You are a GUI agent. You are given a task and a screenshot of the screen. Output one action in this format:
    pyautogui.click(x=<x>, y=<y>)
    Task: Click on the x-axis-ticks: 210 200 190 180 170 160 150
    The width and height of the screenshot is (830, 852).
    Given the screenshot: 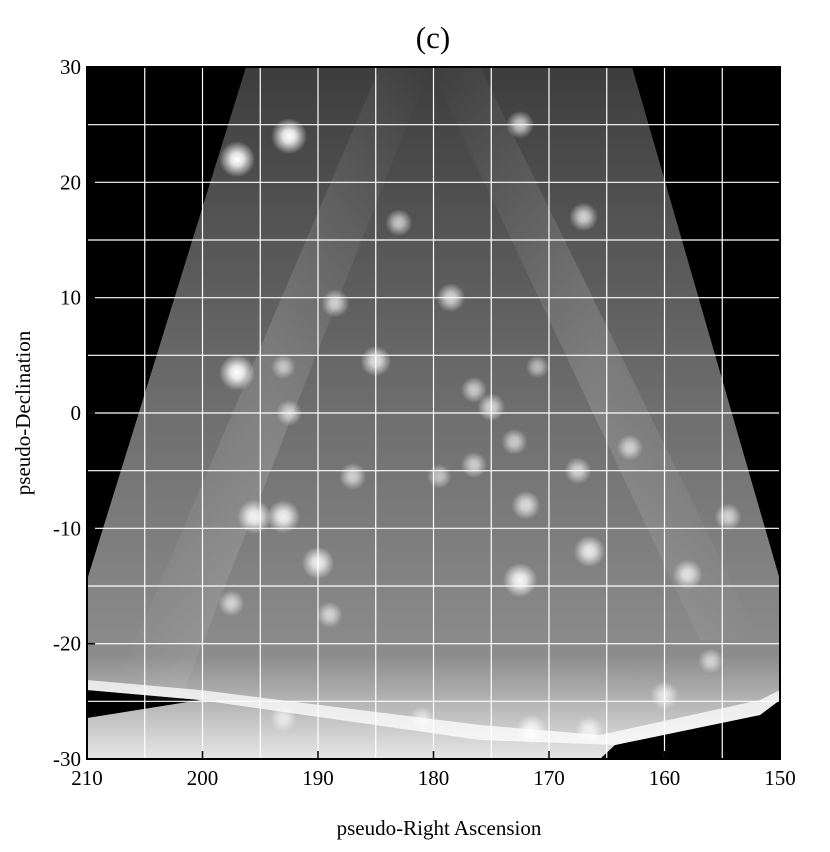 What is the action you would take?
    pyautogui.click(x=433, y=770)
    